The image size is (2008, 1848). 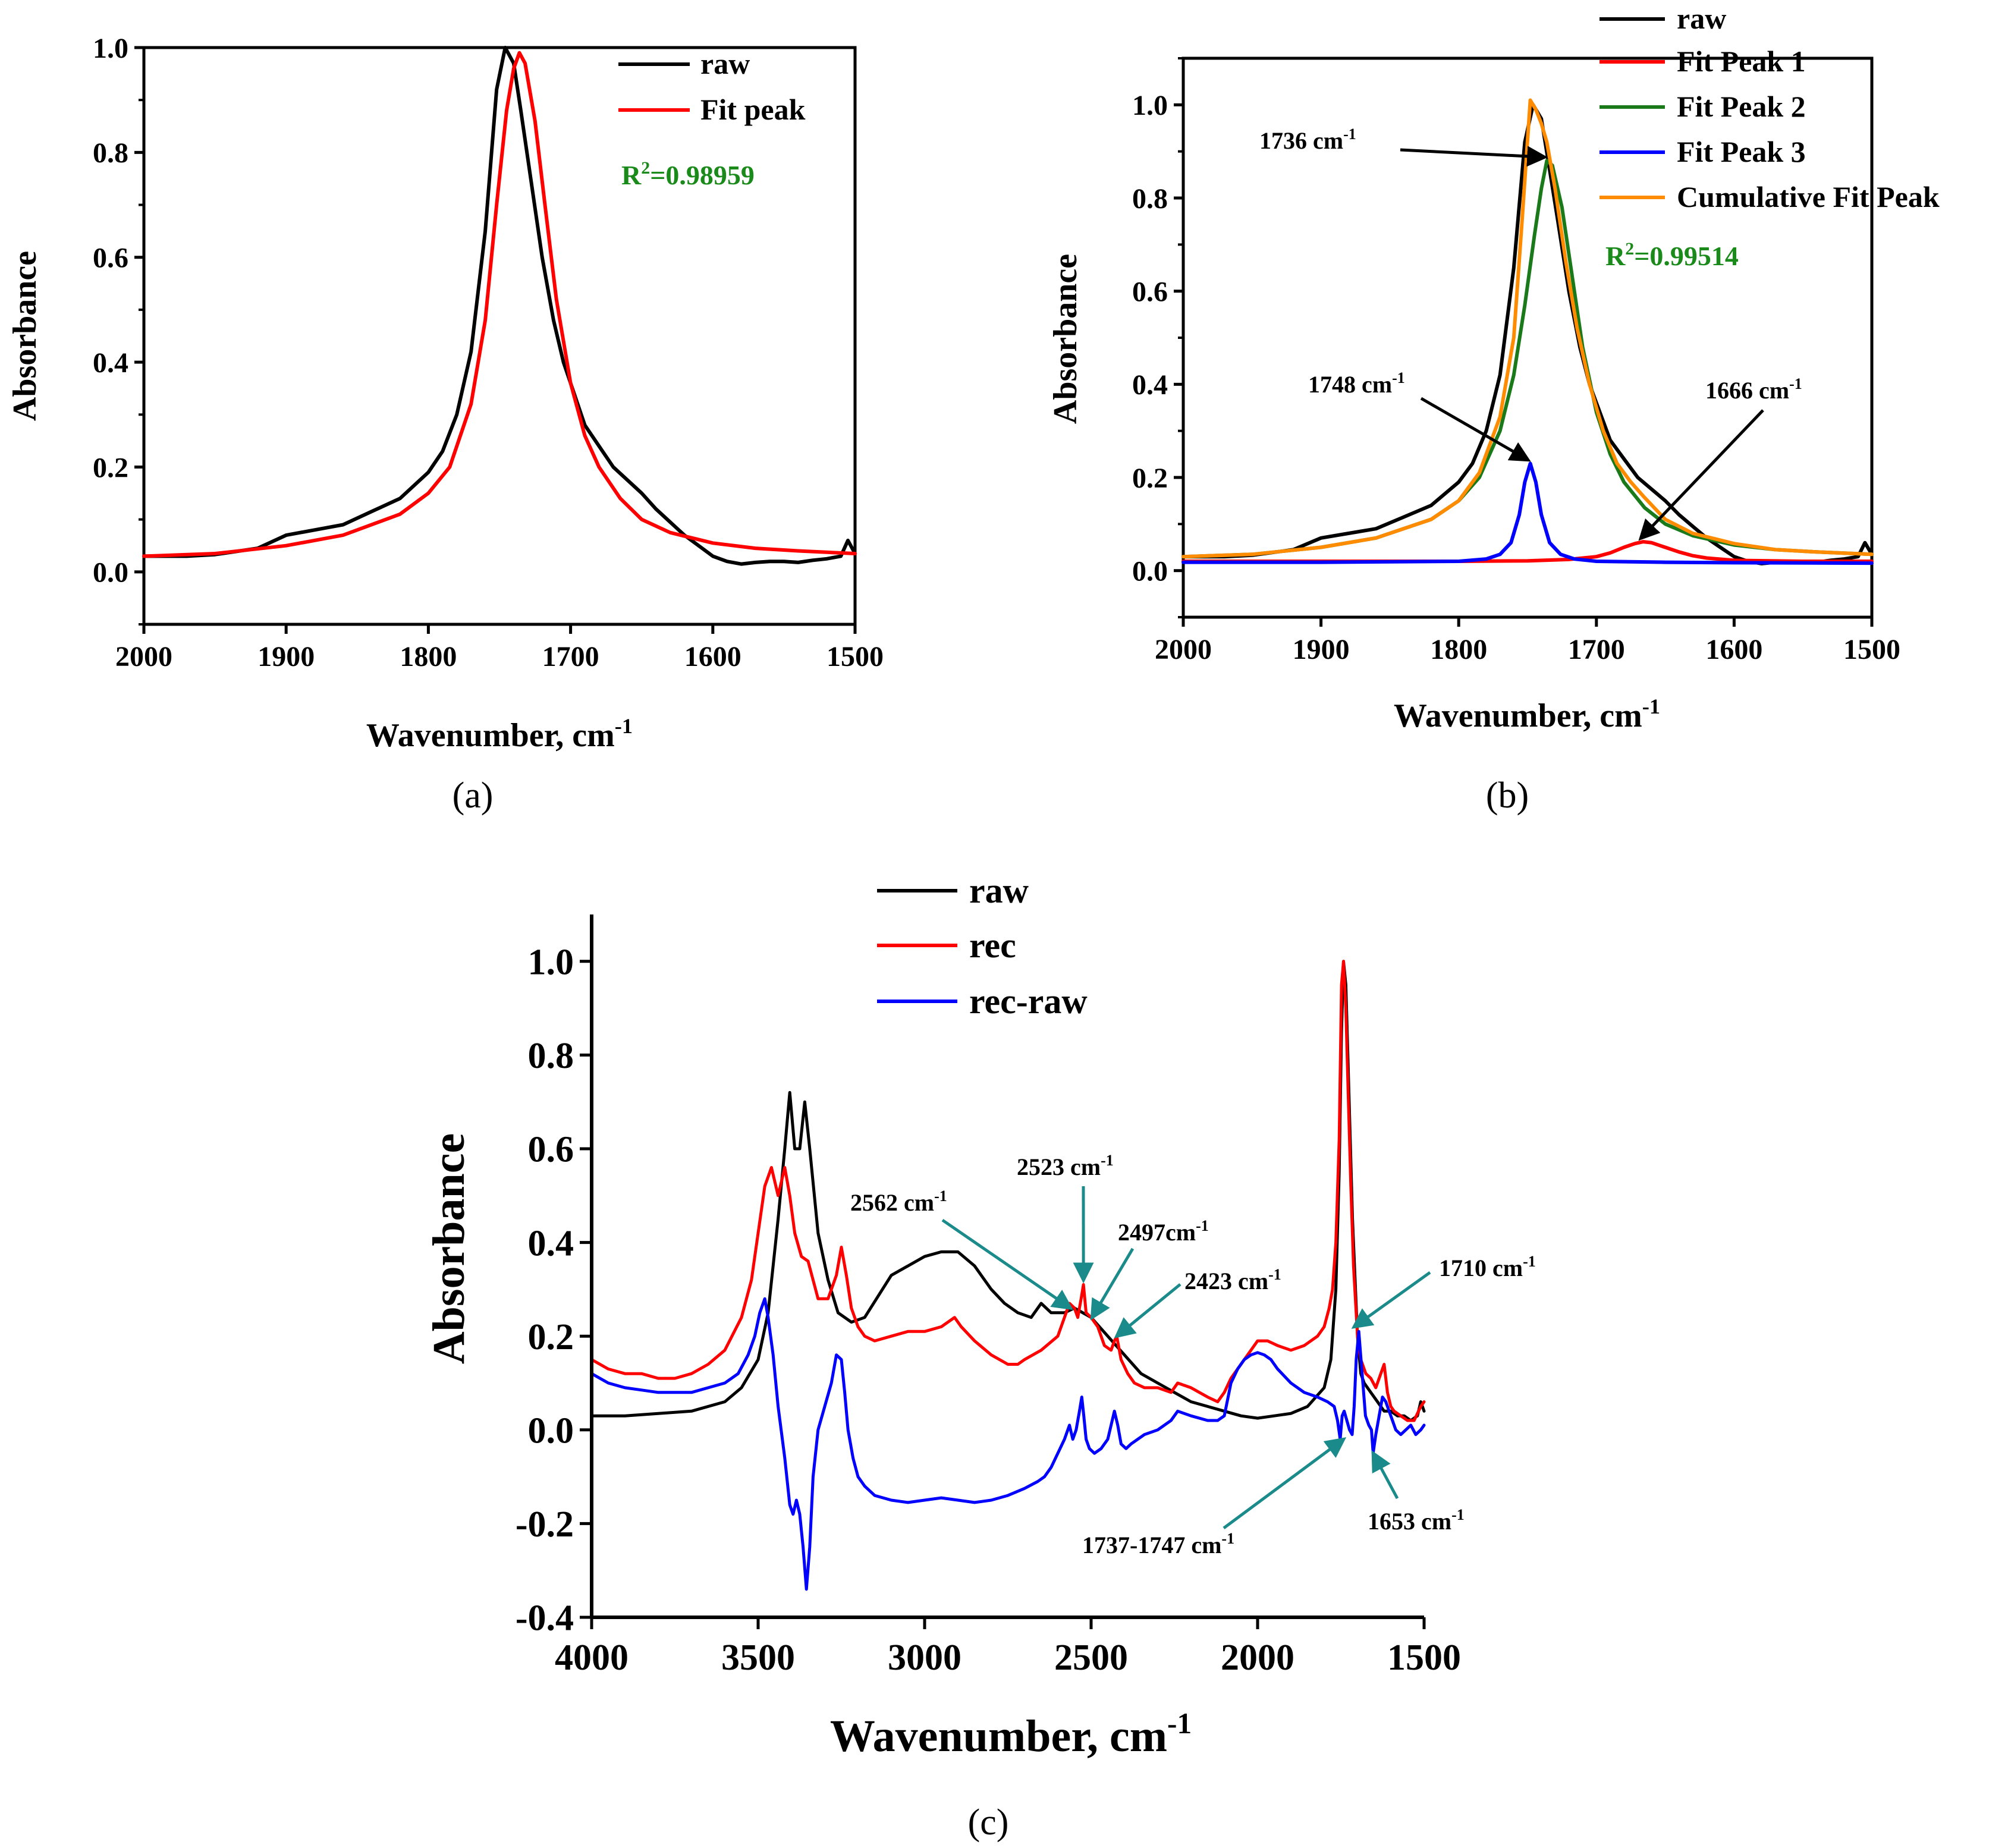 What do you see at coordinates (1741, 152) in the screenshot?
I see `legend-label-fit-peak-3: Fit Peak 3` at bounding box center [1741, 152].